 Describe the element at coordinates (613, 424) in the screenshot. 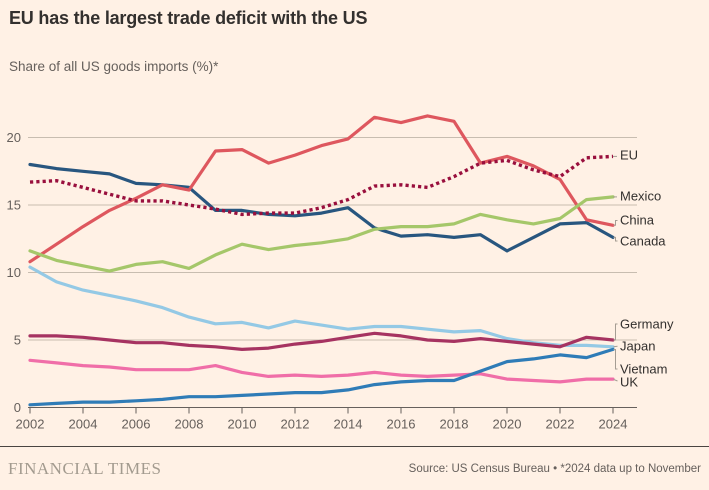

I see `x-tick-label-2024: 2024` at that location.